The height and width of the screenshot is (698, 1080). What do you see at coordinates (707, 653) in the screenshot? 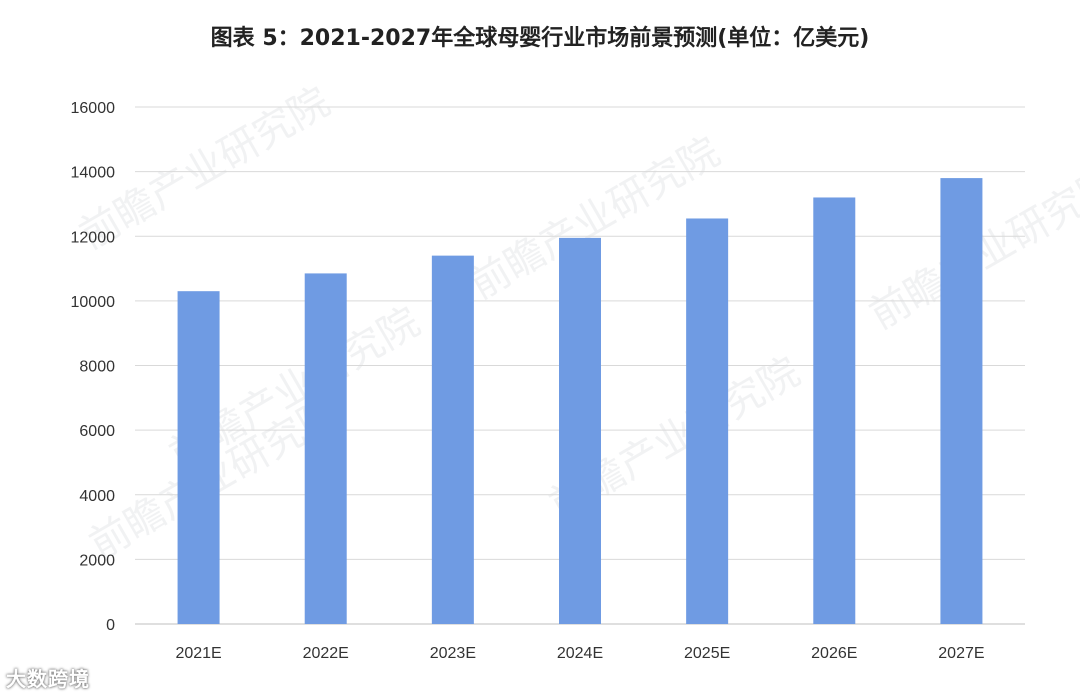
I see `x-tick-label: 2025E` at bounding box center [707, 653].